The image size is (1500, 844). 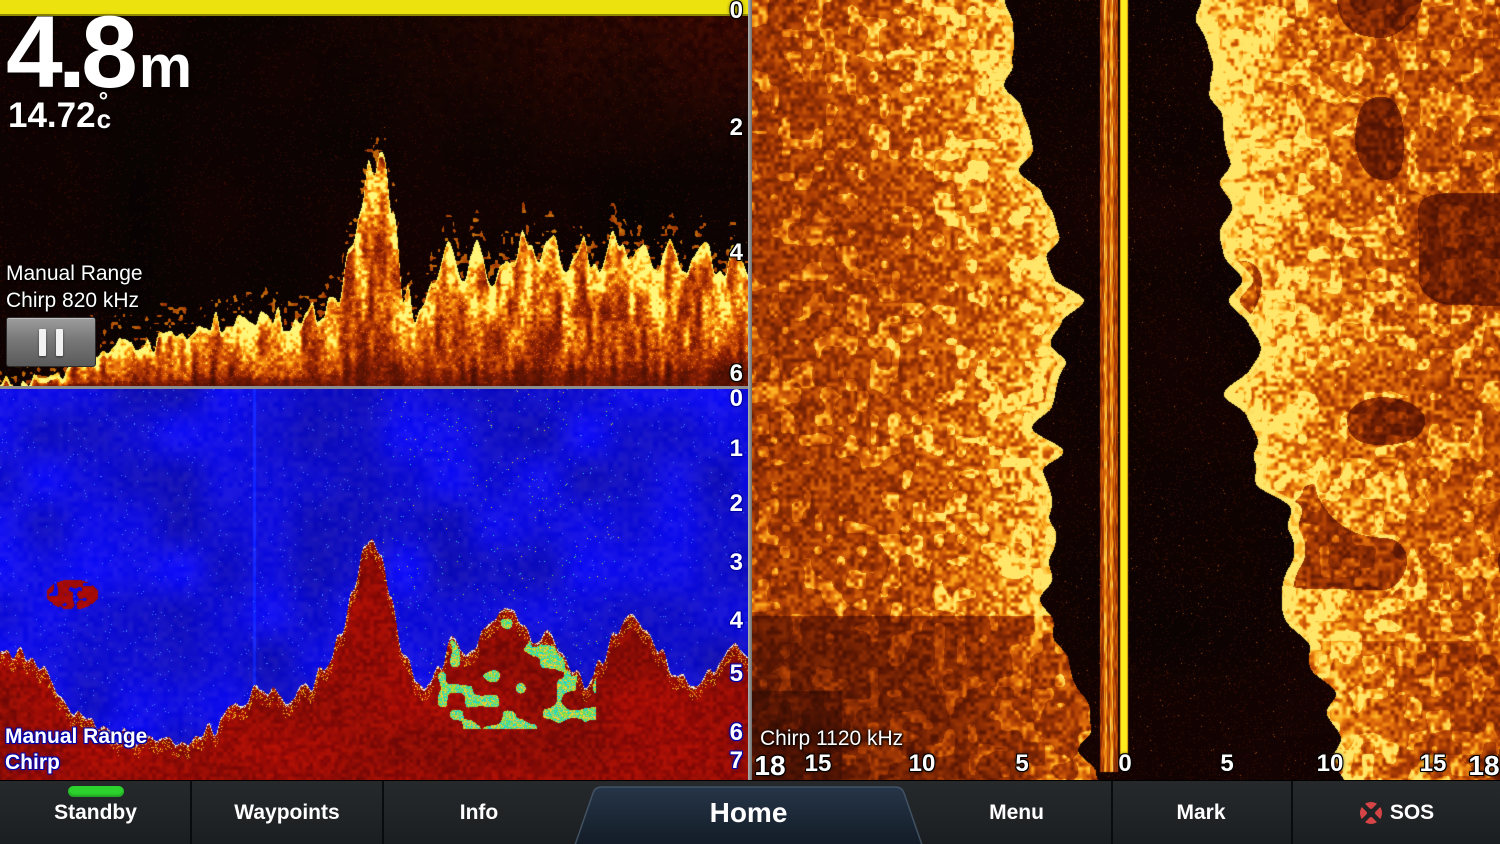 I want to click on surface-line, so click(x=374, y=8).